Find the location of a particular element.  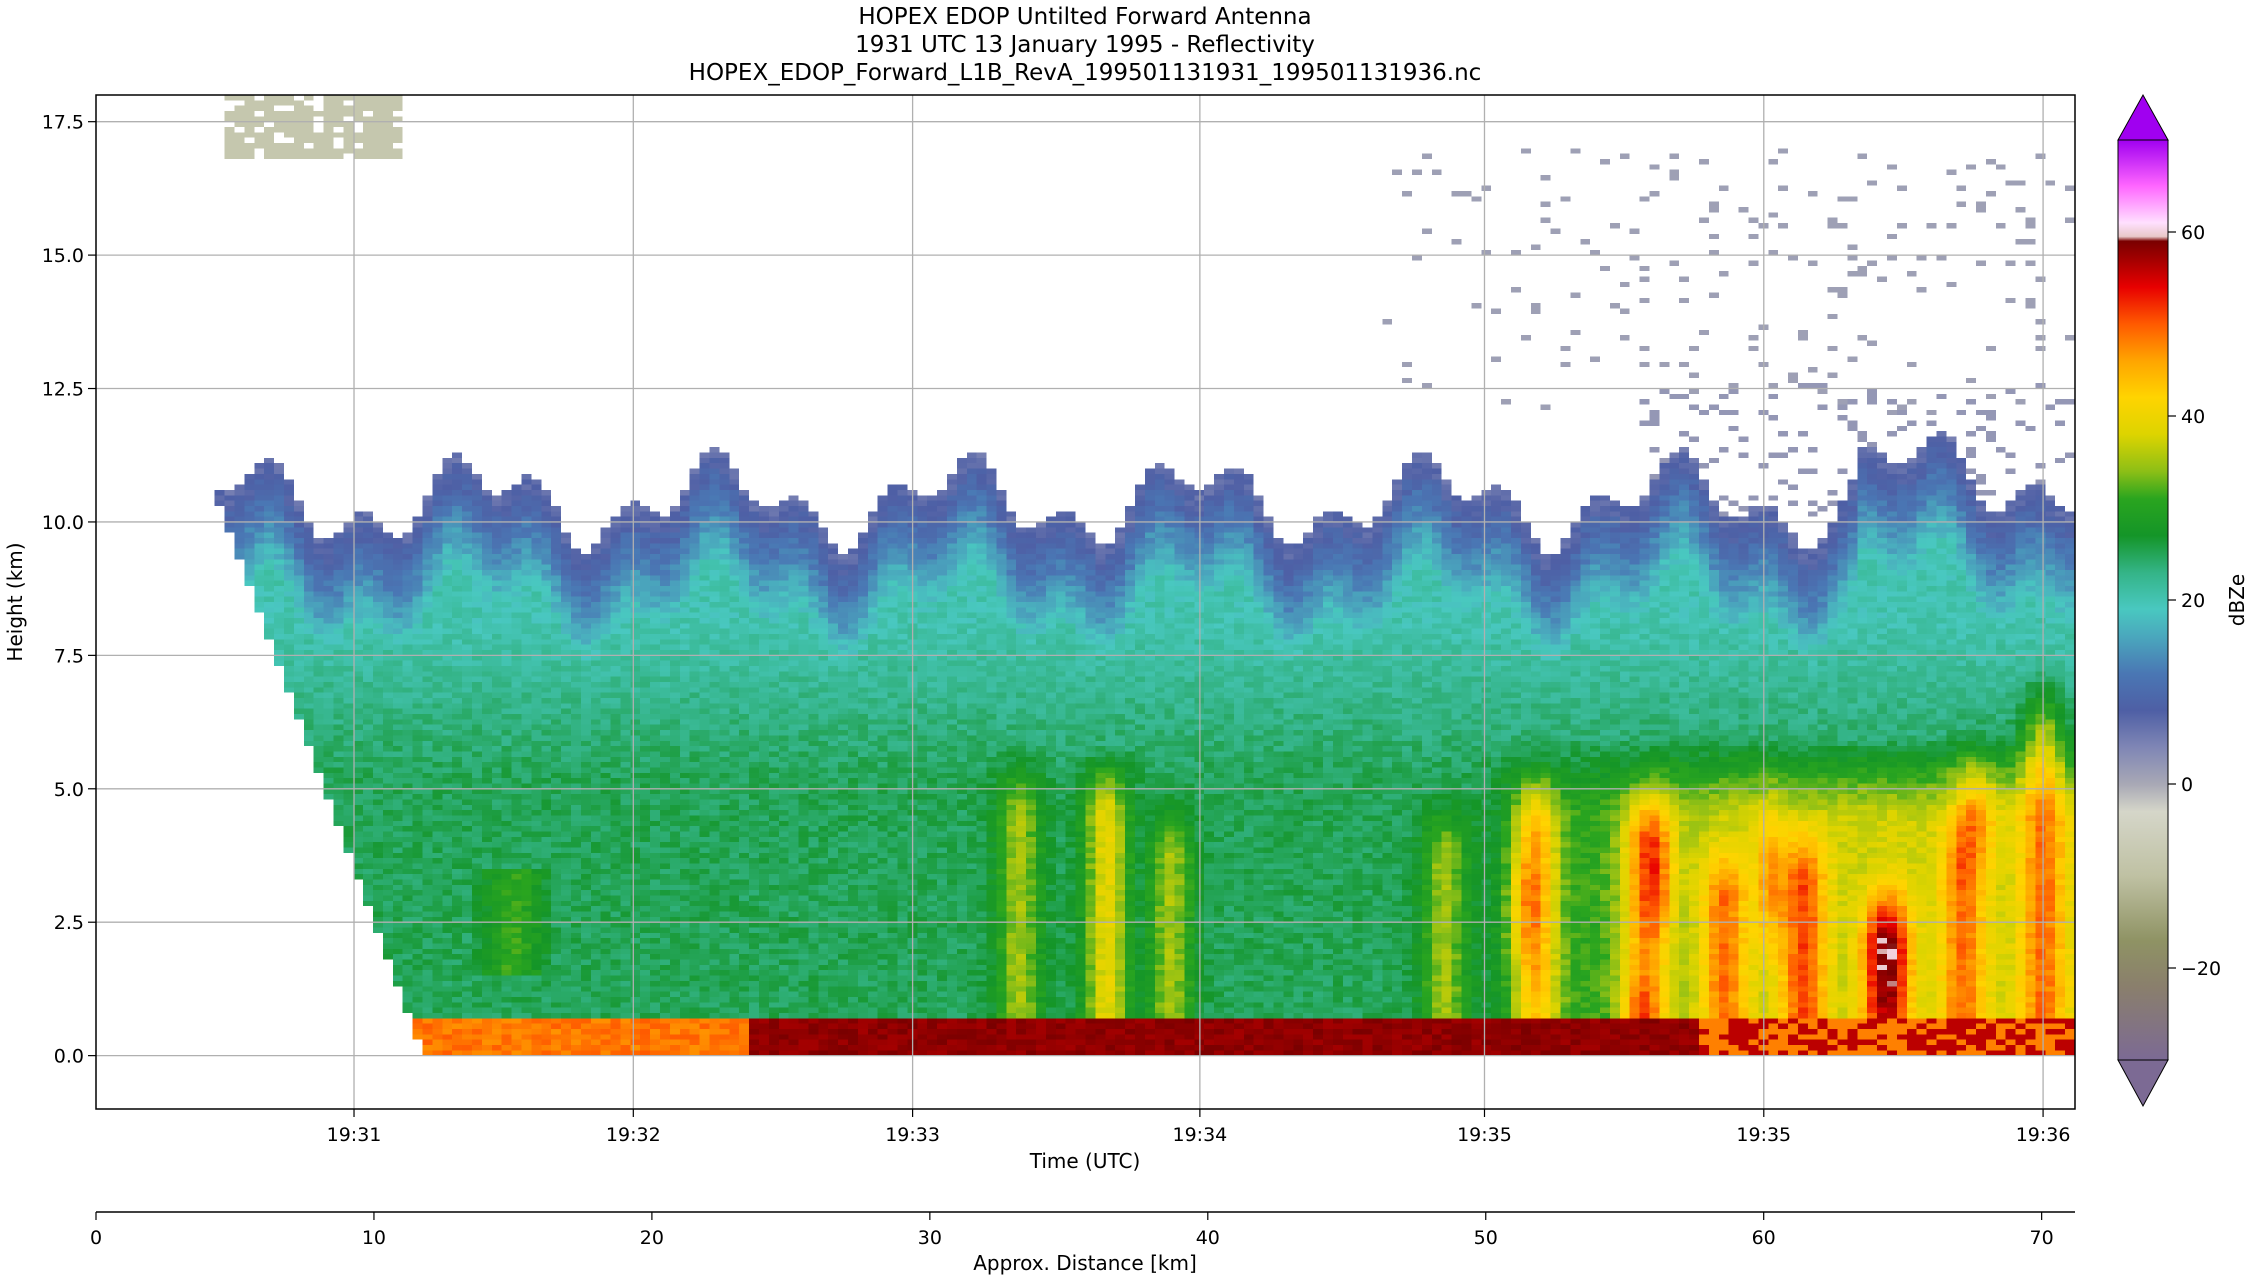

y-tick-label: 0.0 is located at coordinates (69, 1057).